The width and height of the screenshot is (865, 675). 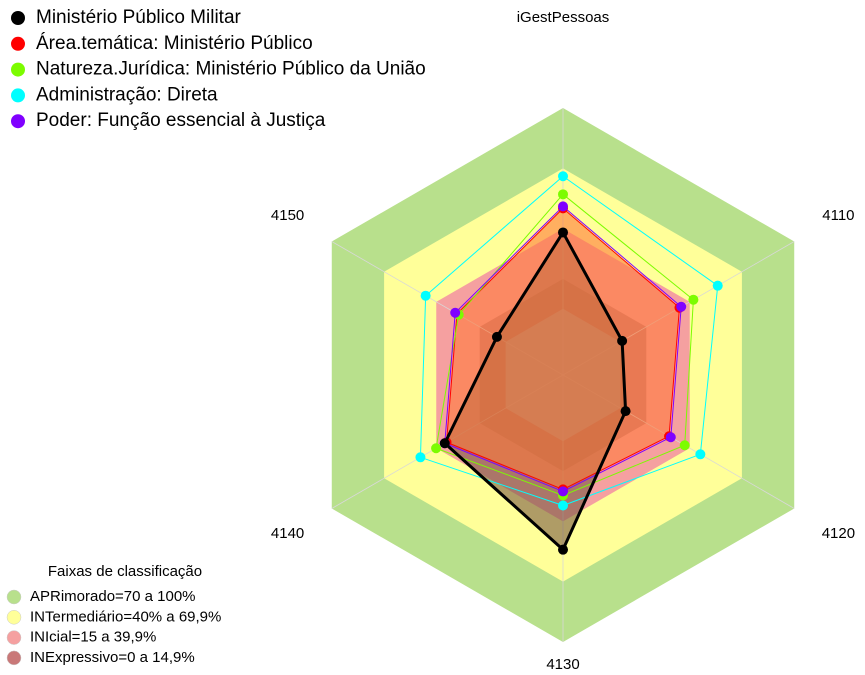 I want to click on legend-label: Poder: Função essencial à Justiça, so click(x=181, y=120).